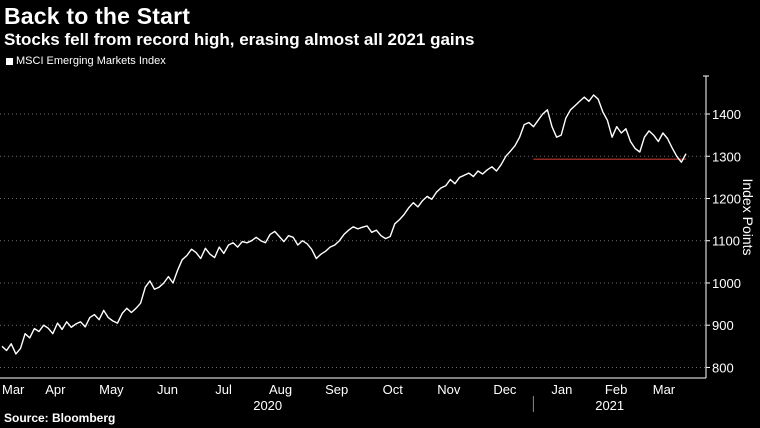 The image size is (760, 428). I want to click on x-tick-label: Jun, so click(167, 389).